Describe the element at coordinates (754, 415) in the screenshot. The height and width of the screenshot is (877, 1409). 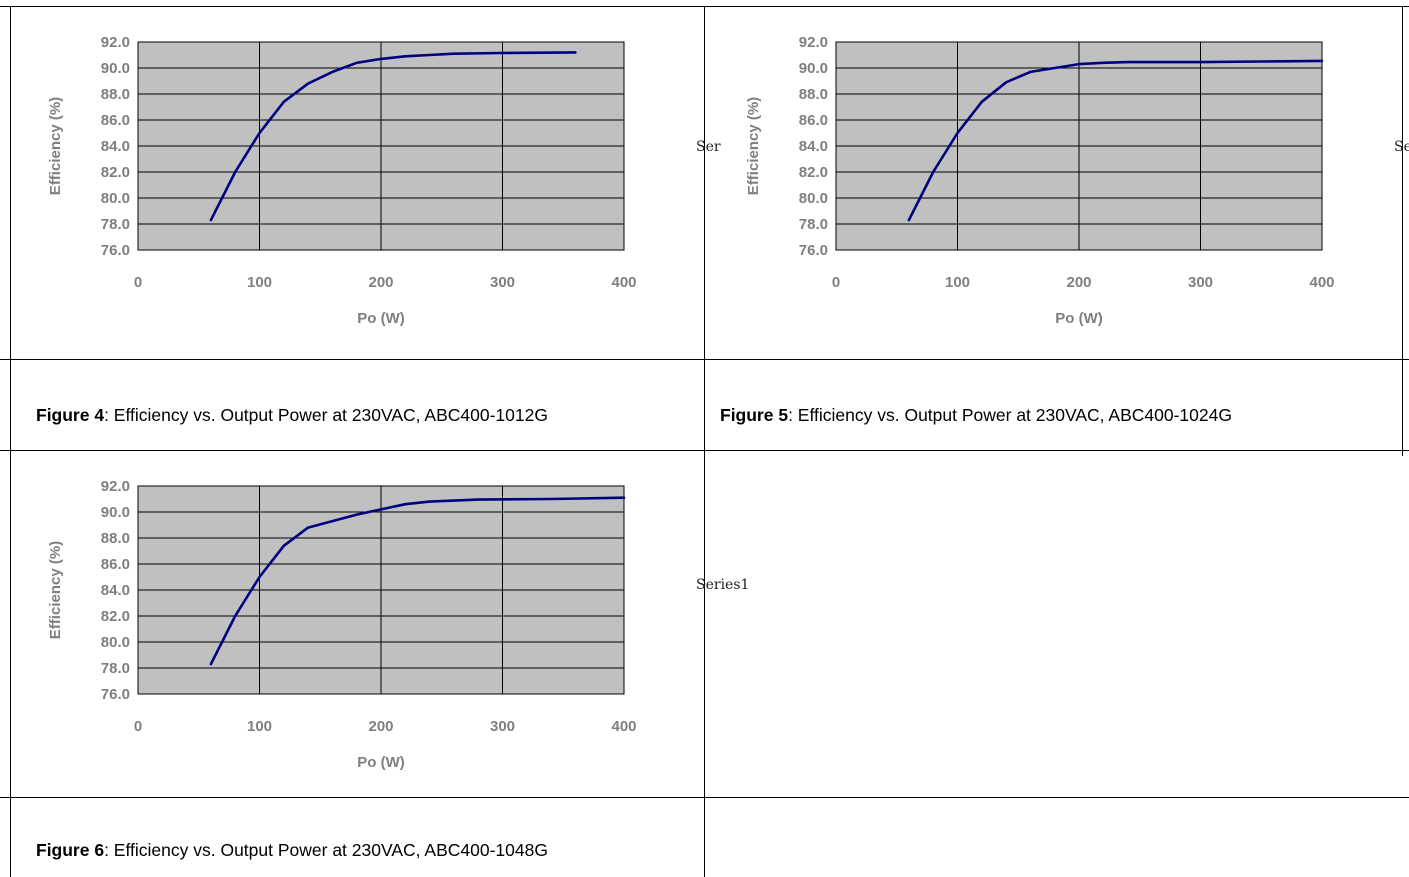
I see `caption-figure-5-label: Figure 5` at that location.